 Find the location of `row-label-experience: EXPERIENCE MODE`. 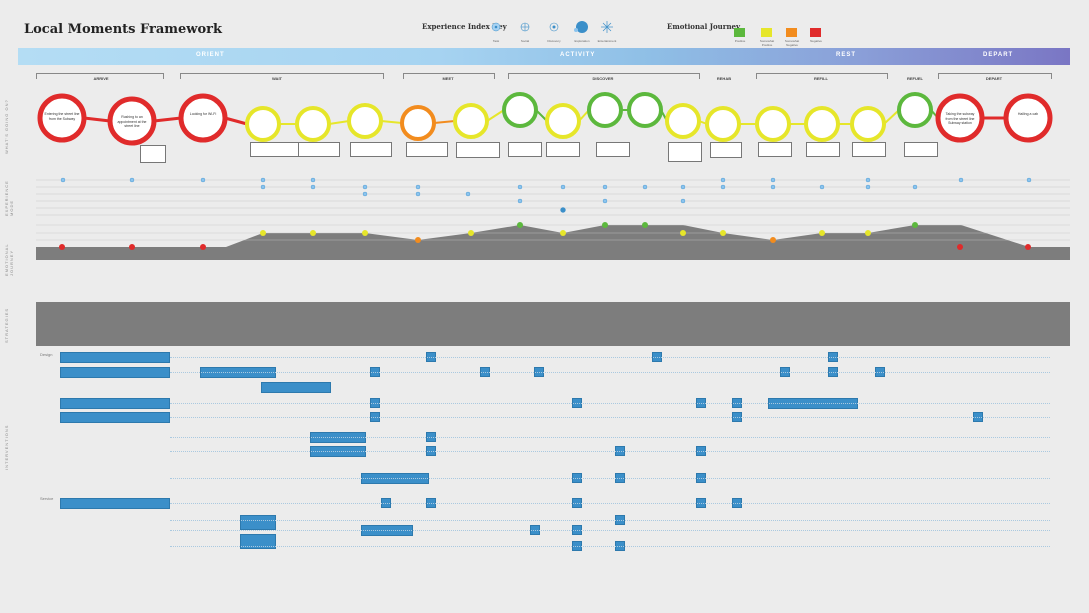

row-label-experience: EXPERIENCE MODE is located at coordinates (9, 198).